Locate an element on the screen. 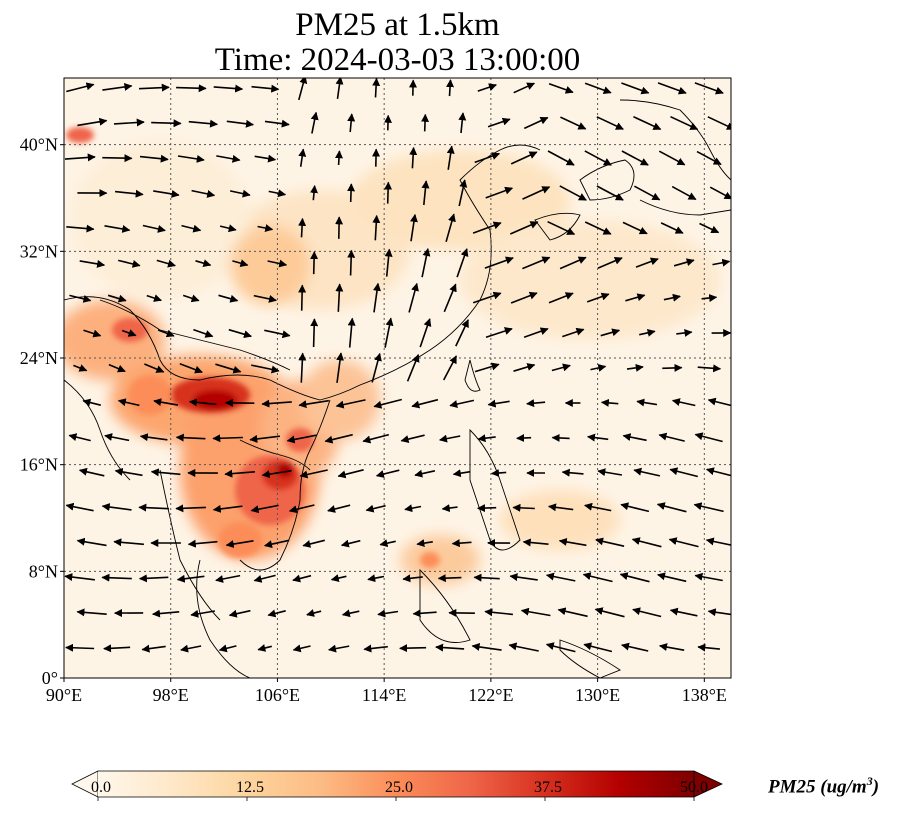 The height and width of the screenshot is (836, 905). x-tick-label: 114°E is located at coordinates (384, 695).